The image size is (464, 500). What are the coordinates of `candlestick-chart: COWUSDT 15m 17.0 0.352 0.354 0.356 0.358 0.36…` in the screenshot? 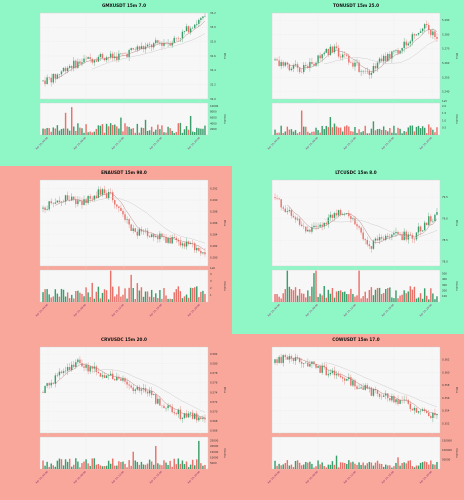 It's located at (363, 410).